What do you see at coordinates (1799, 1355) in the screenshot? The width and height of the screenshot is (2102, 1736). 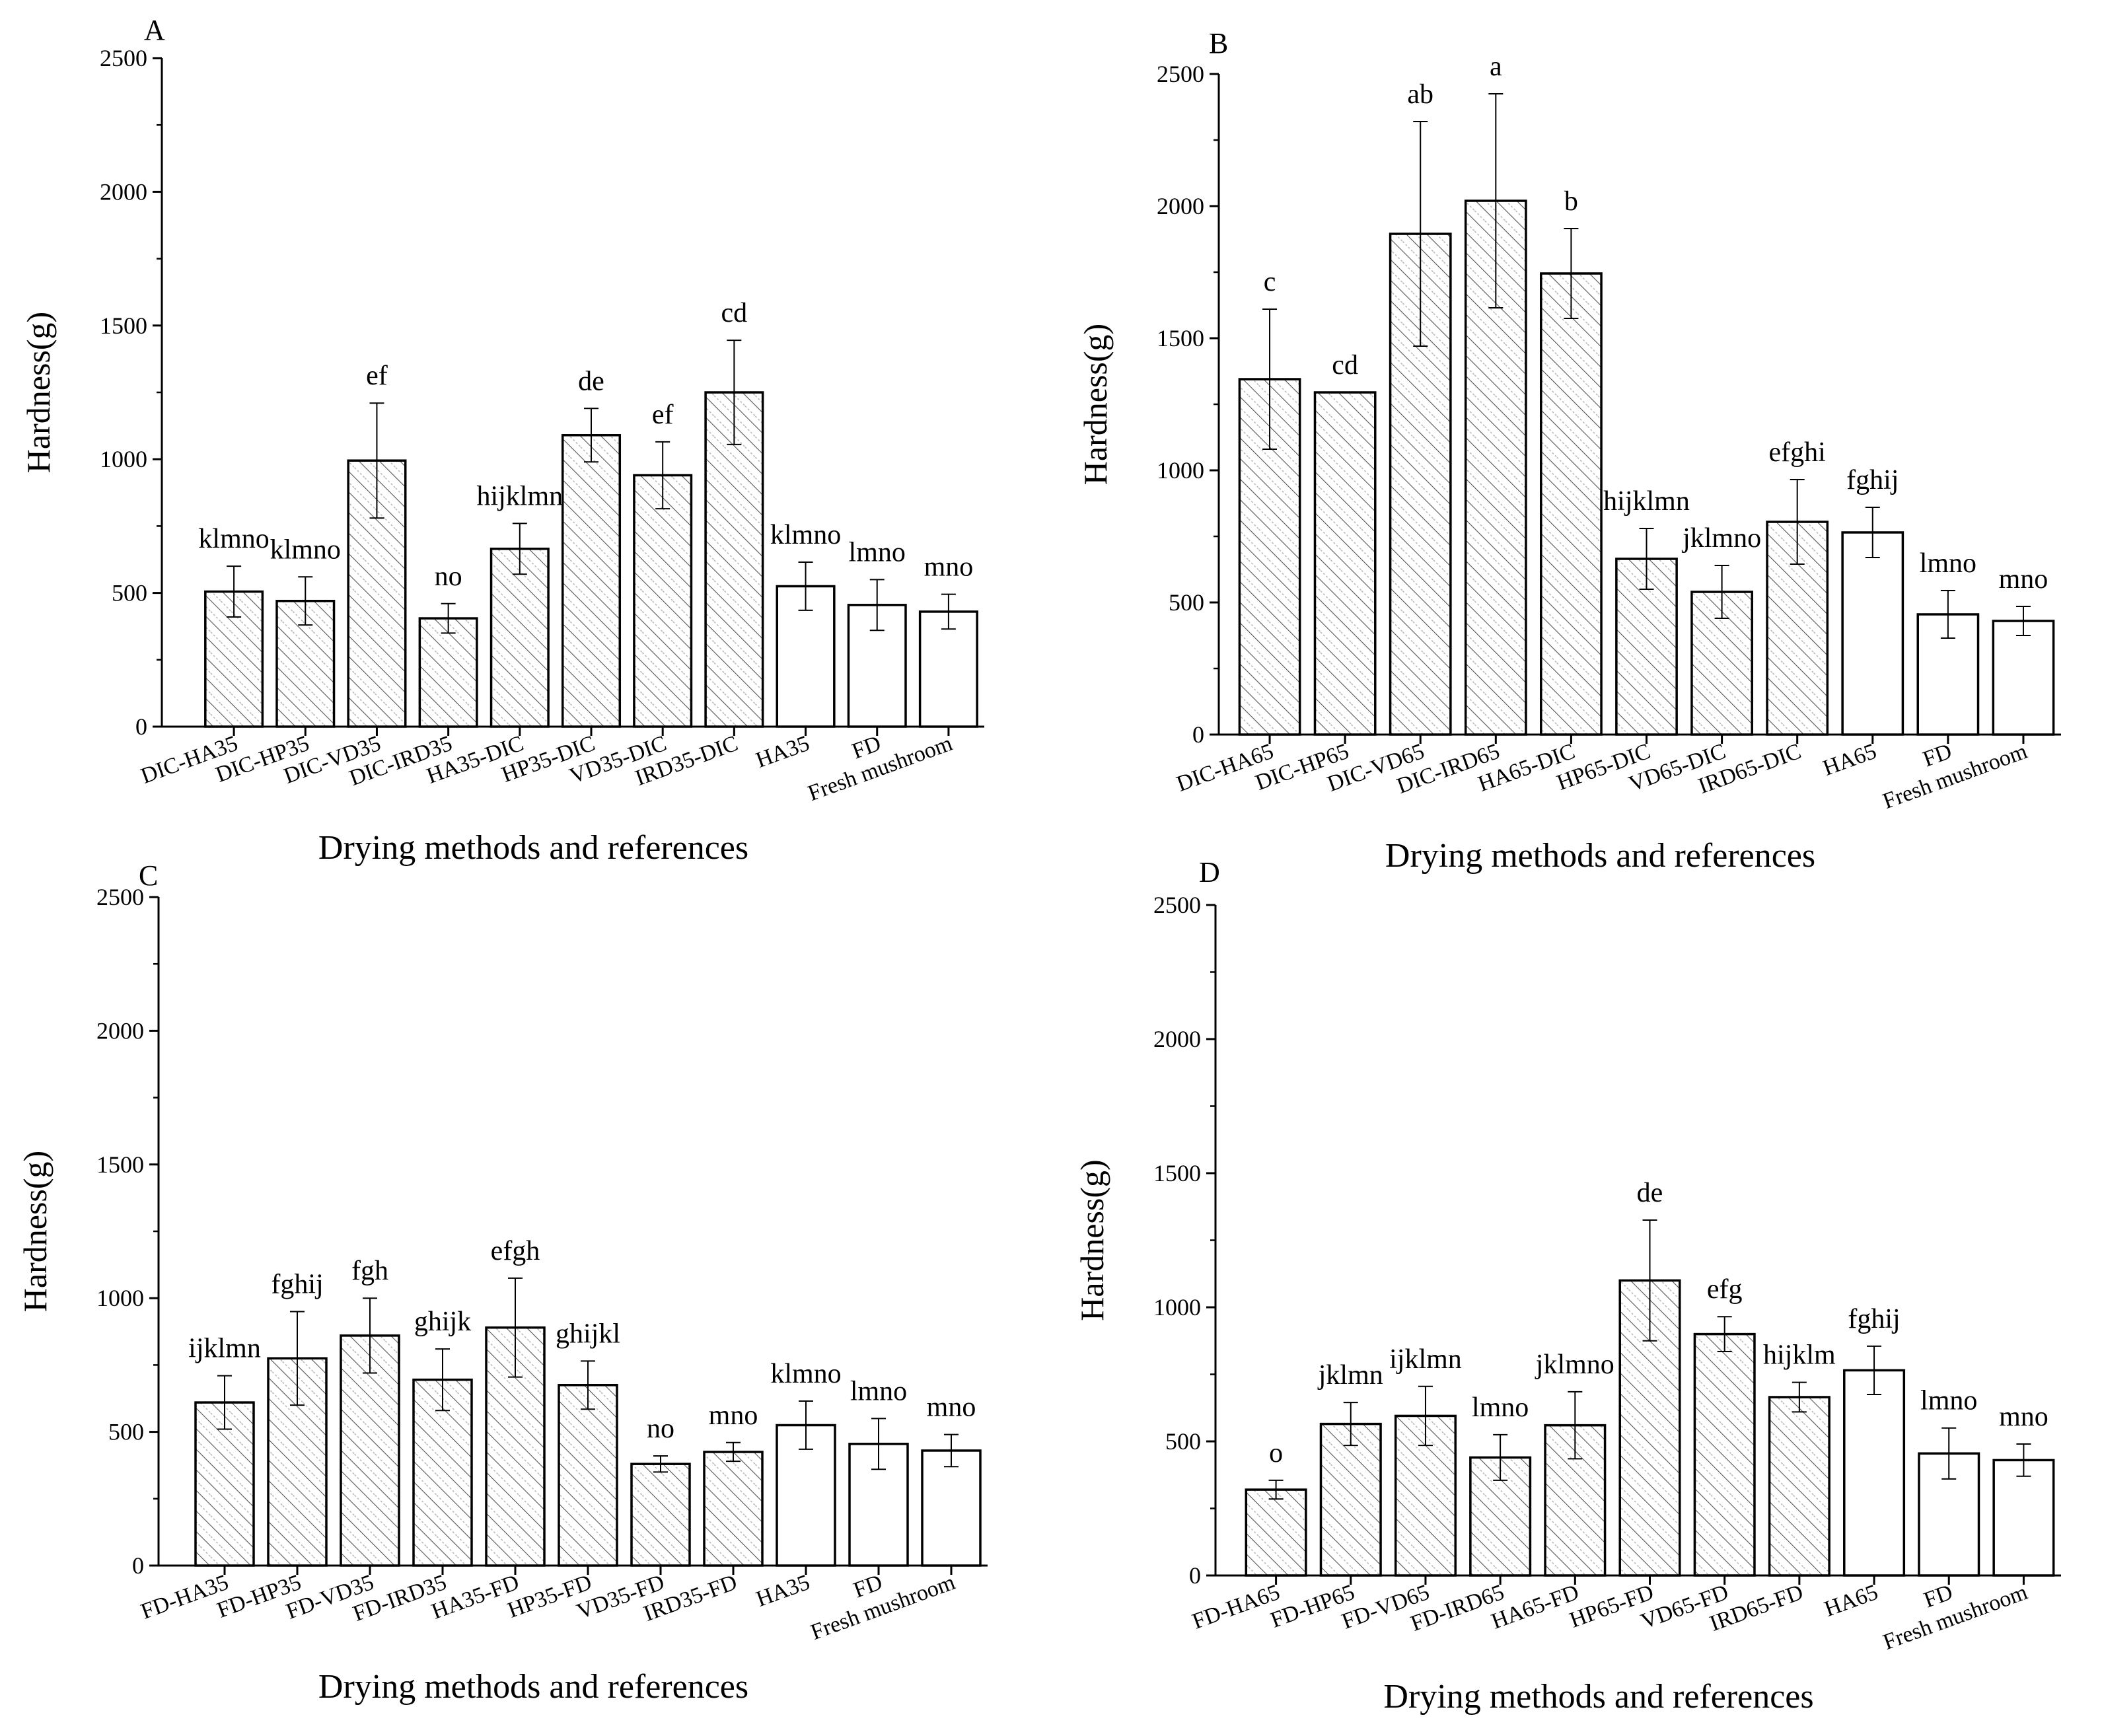 I see `significance-letter: hijklm` at bounding box center [1799, 1355].